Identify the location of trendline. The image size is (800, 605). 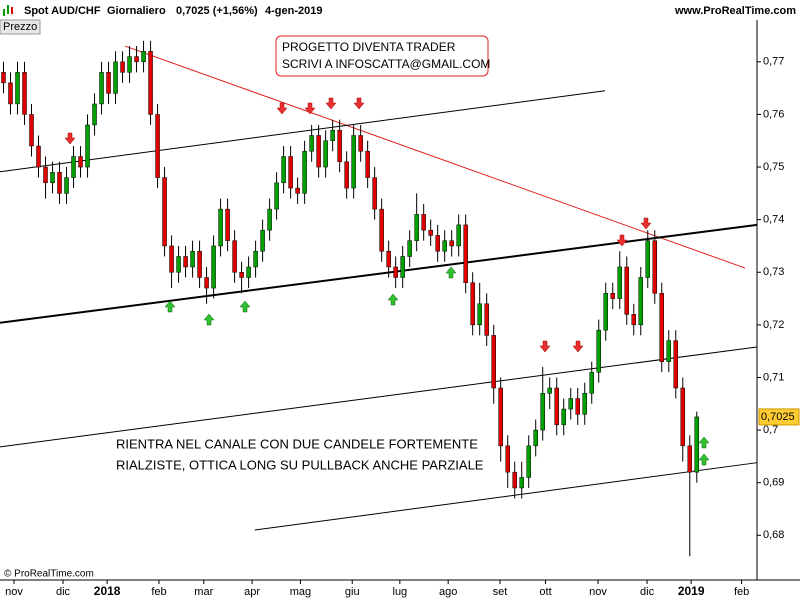
(303, 131).